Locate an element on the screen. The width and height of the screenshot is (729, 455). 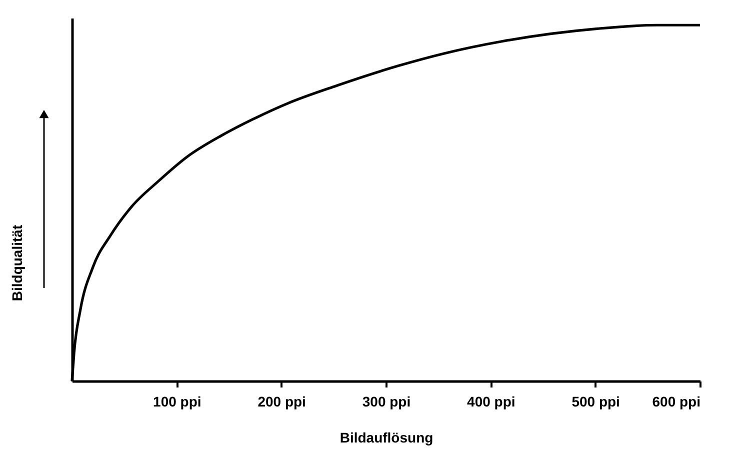
x-tick-label: 500 ppi is located at coordinates (596, 402).